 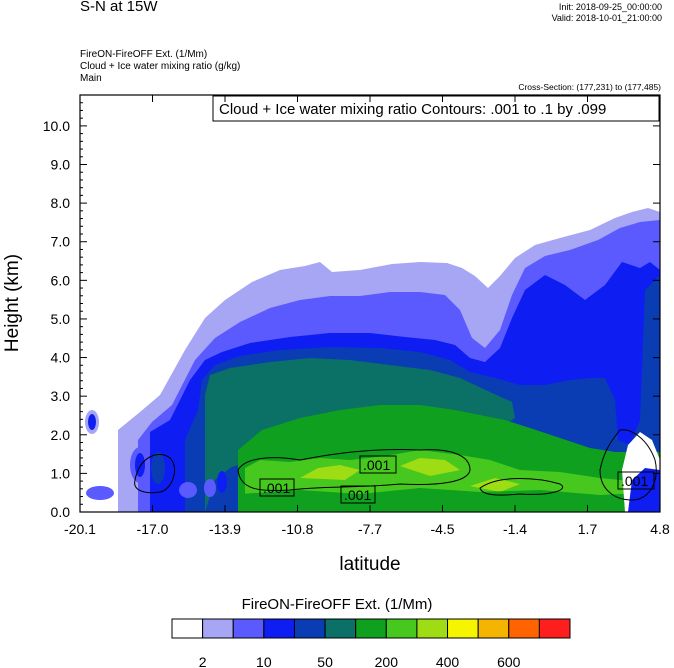 I want to click on contour-label-4: .001, so click(x=634, y=481).